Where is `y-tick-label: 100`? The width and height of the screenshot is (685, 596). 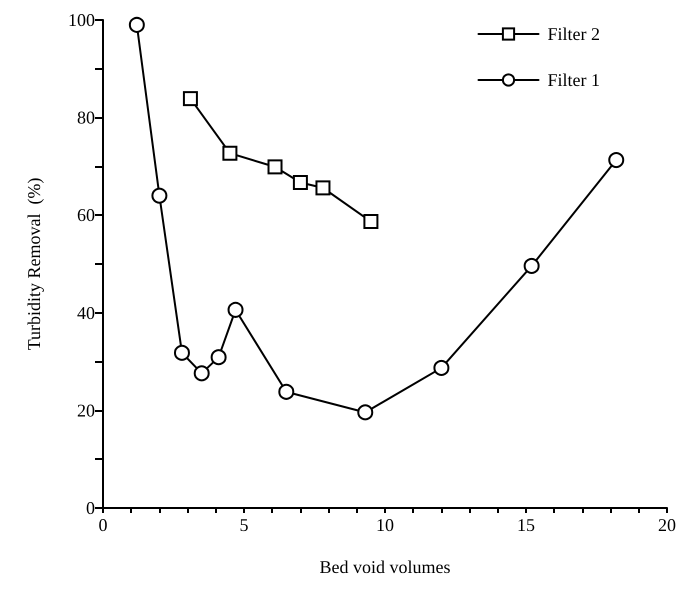
y-tick-label: 100 is located at coordinates (81, 20).